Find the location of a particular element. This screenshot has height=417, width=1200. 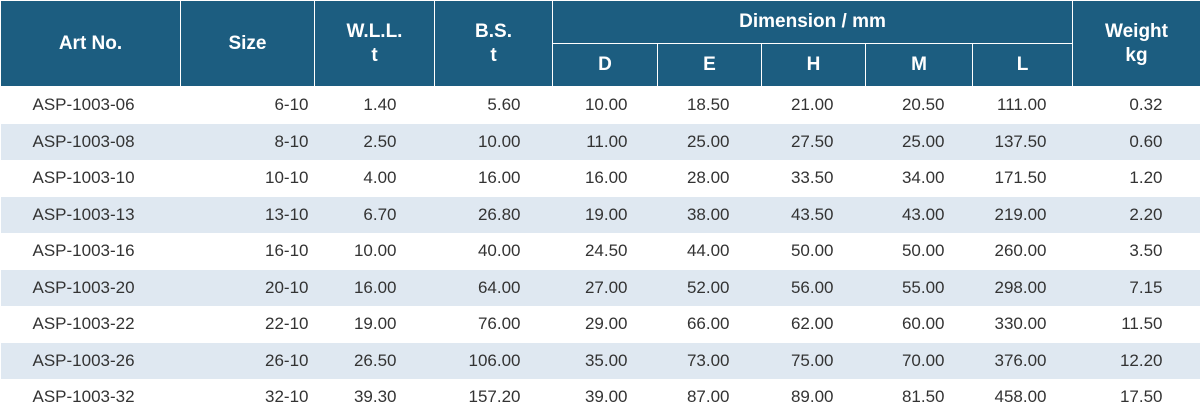

cell-wll: 39.30 is located at coordinates (375, 397).